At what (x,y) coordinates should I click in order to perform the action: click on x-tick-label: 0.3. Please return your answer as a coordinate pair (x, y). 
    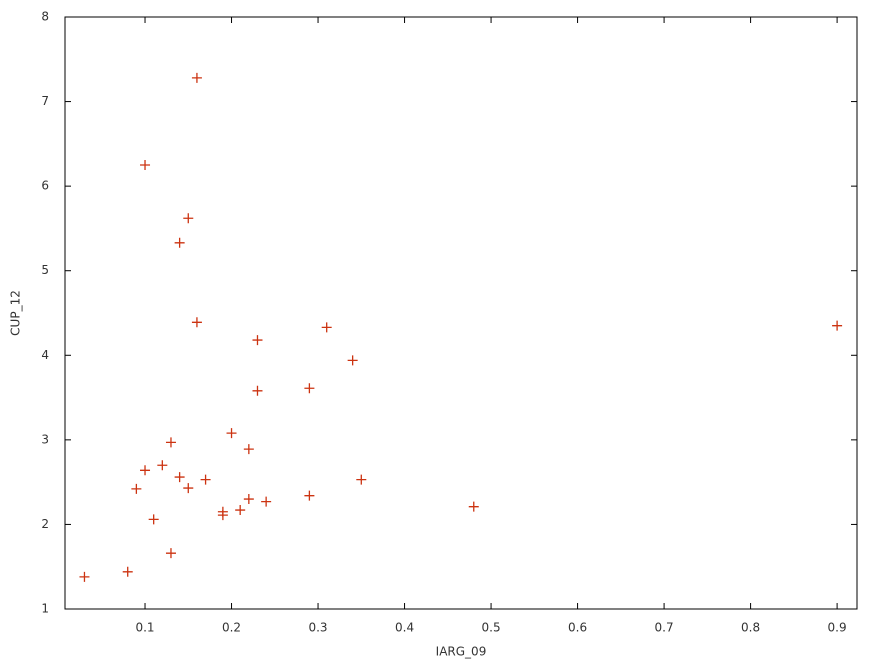
    Looking at the image, I should click on (317, 628).